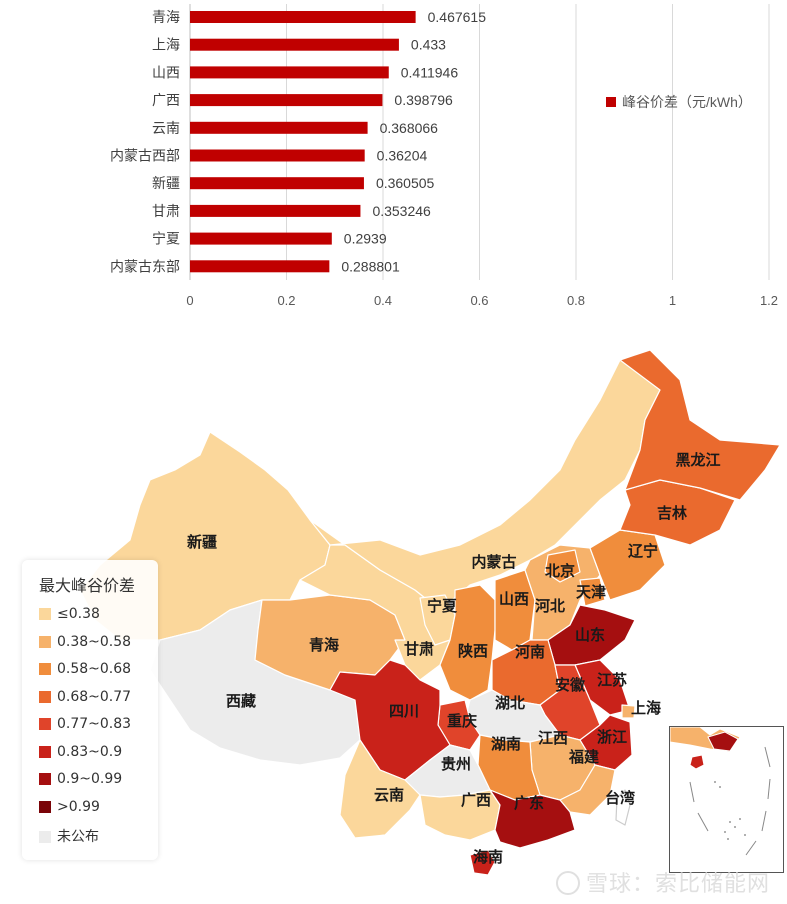 Image resolution: width=787 pixels, height=904 pixels. Describe the element at coordinates (324, 645) in the screenshot. I see `province-label: 青海` at that location.